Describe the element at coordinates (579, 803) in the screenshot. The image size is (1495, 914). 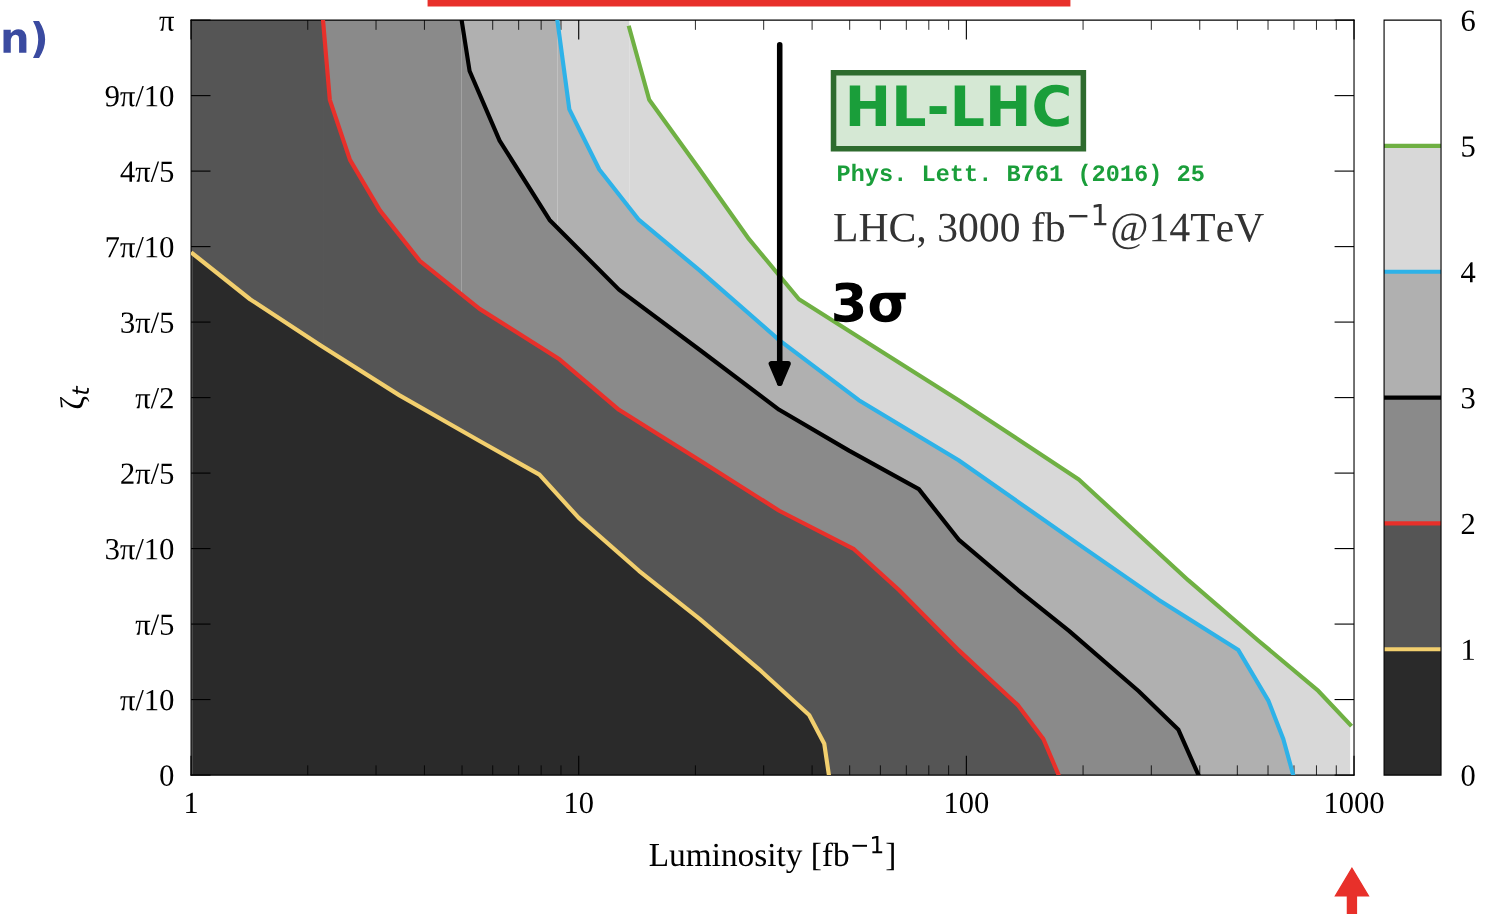
I see `x-tick-label: 10` at that location.